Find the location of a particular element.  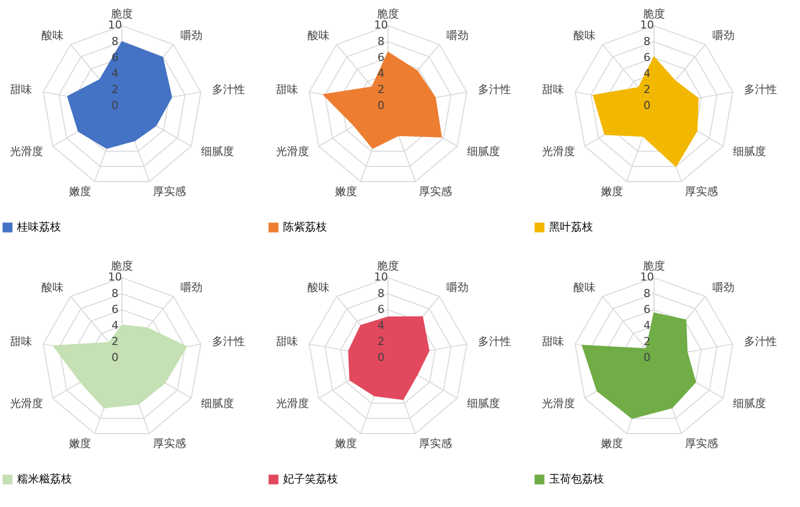

legend-label: 糯米糍荔枝 is located at coordinates (44, 479).